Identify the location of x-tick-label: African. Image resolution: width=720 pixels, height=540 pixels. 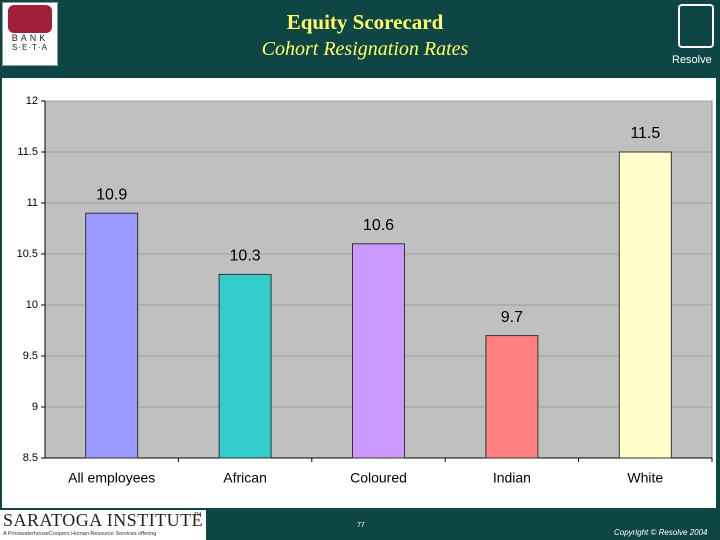
(245, 478).